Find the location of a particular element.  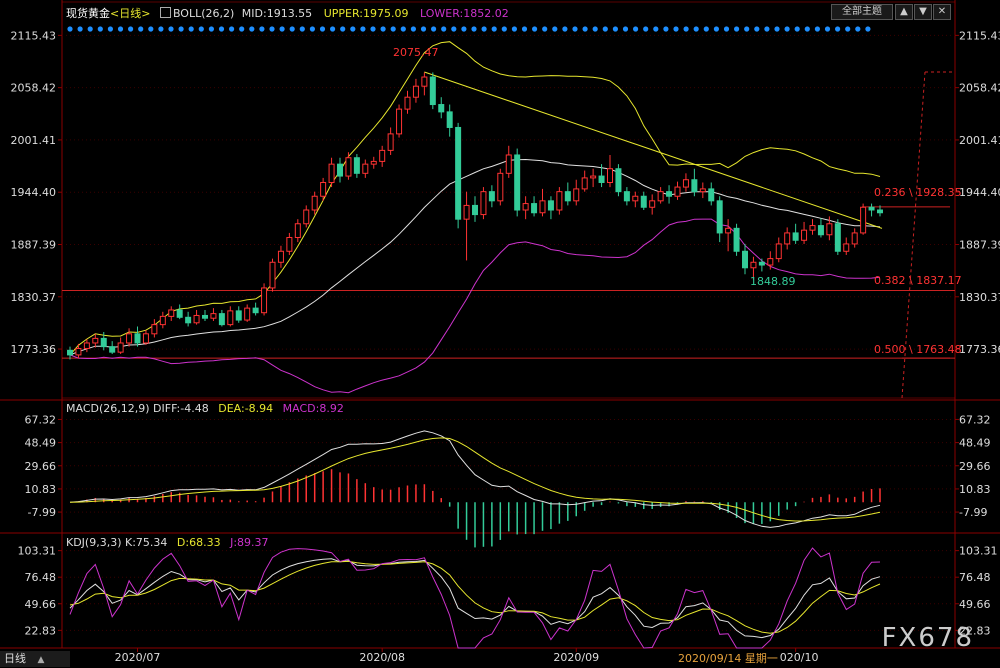

main-right-tick-label: 2115.43 is located at coordinates (979, 35).